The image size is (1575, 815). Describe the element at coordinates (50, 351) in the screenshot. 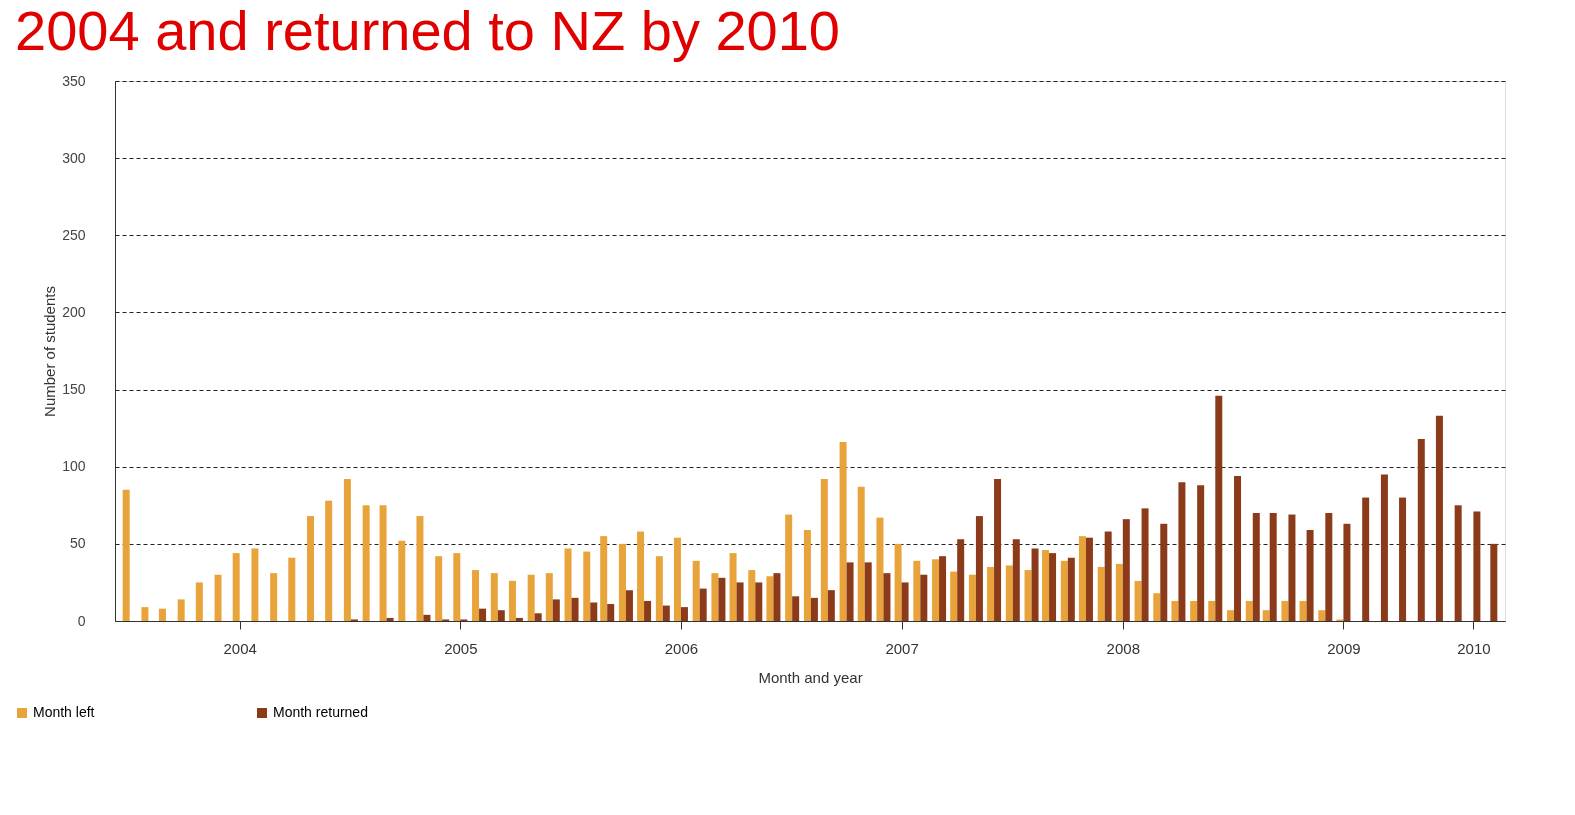

I see `y-axis-title: Number of students` at that location.